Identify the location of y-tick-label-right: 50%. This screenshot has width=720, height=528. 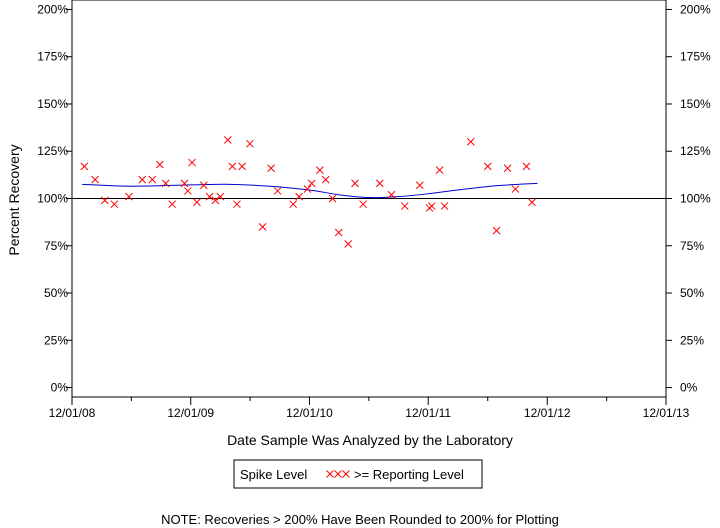
(692, 293).